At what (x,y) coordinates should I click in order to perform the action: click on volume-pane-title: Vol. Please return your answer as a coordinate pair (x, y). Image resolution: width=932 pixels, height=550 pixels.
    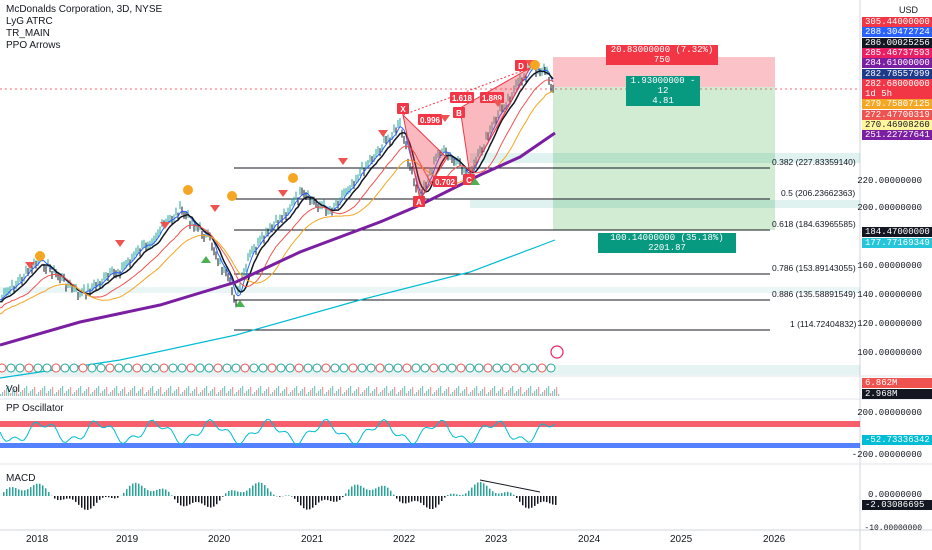
    Looking at the image, I should click on (13, 389).